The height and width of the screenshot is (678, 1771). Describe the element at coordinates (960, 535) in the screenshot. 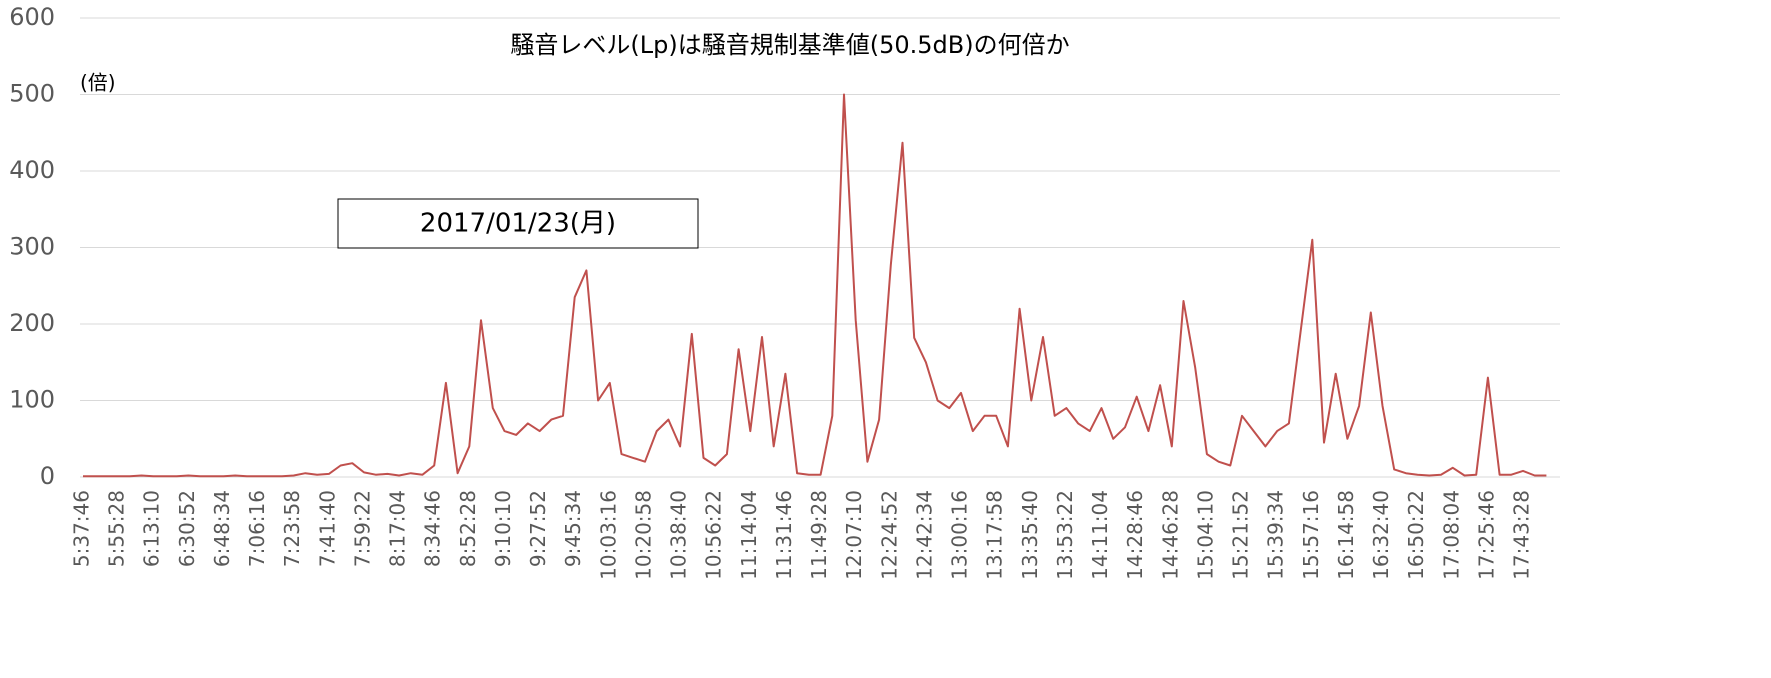

I see `x-tick-label: 13:00:16` at that location.